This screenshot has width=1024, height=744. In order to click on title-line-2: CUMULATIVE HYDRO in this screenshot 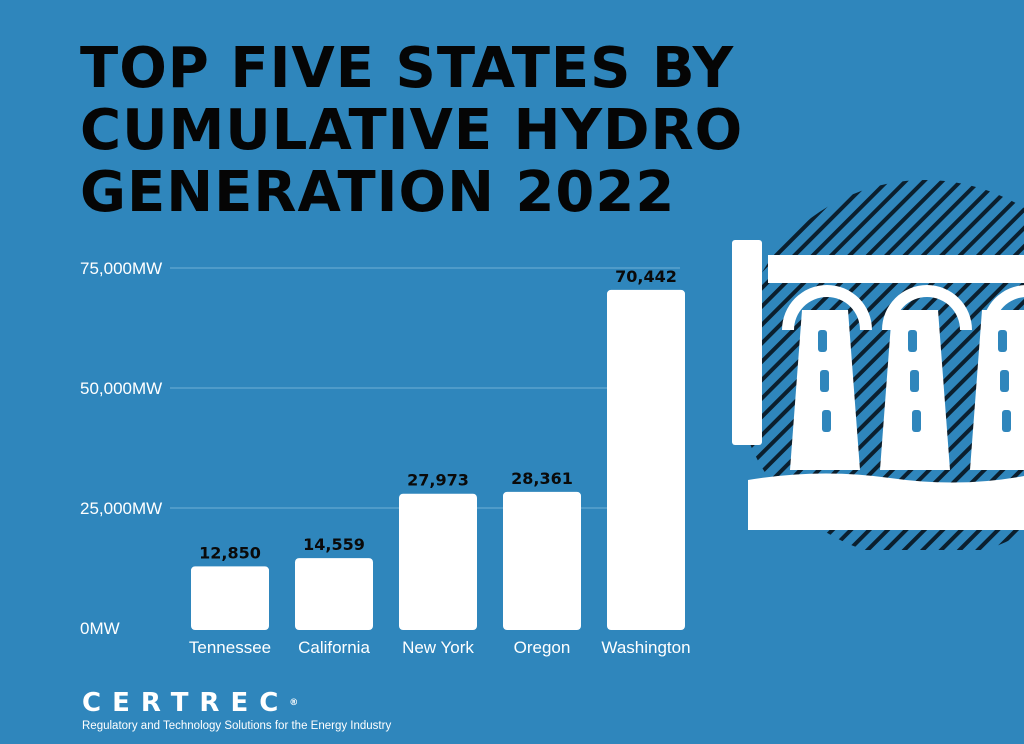, I will do `click(412, 130)`.